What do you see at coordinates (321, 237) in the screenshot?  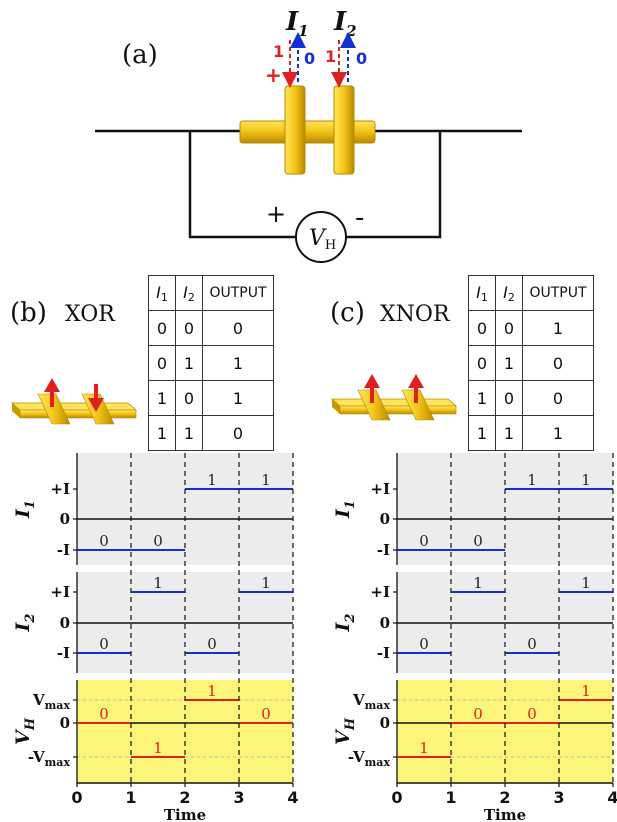 I see `voltmeter-circle` at bounding box center [321, 237].